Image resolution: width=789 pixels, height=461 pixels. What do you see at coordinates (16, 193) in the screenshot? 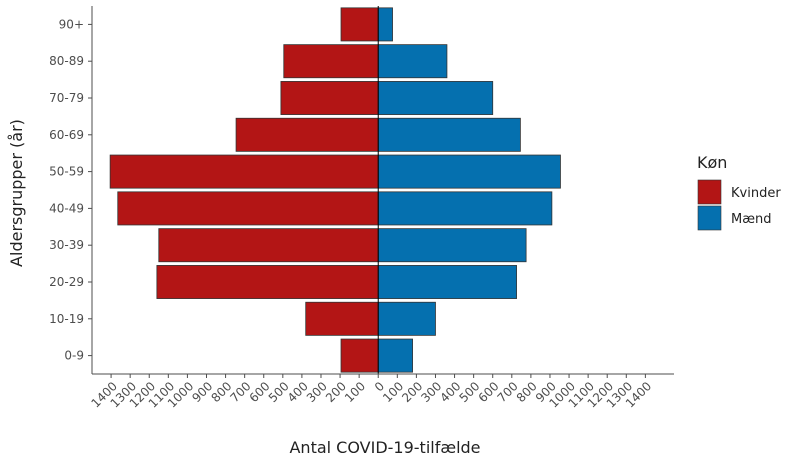
I see `y-axis-title: Aldersgrupper (år)` at bounding box center [16, 193].